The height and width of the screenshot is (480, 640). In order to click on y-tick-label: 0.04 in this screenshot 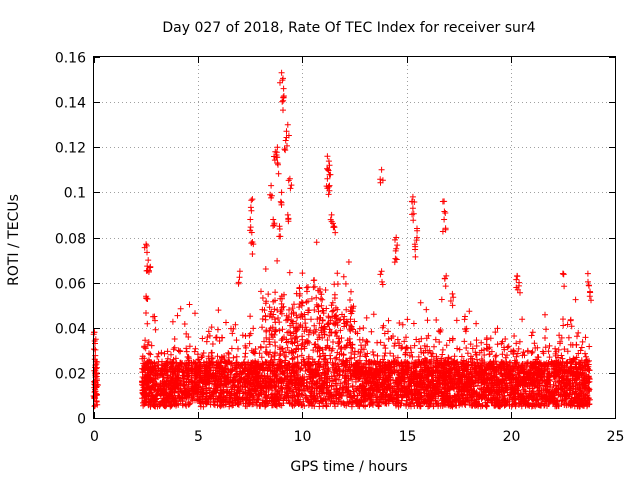, I will do `click(70, 330)`.